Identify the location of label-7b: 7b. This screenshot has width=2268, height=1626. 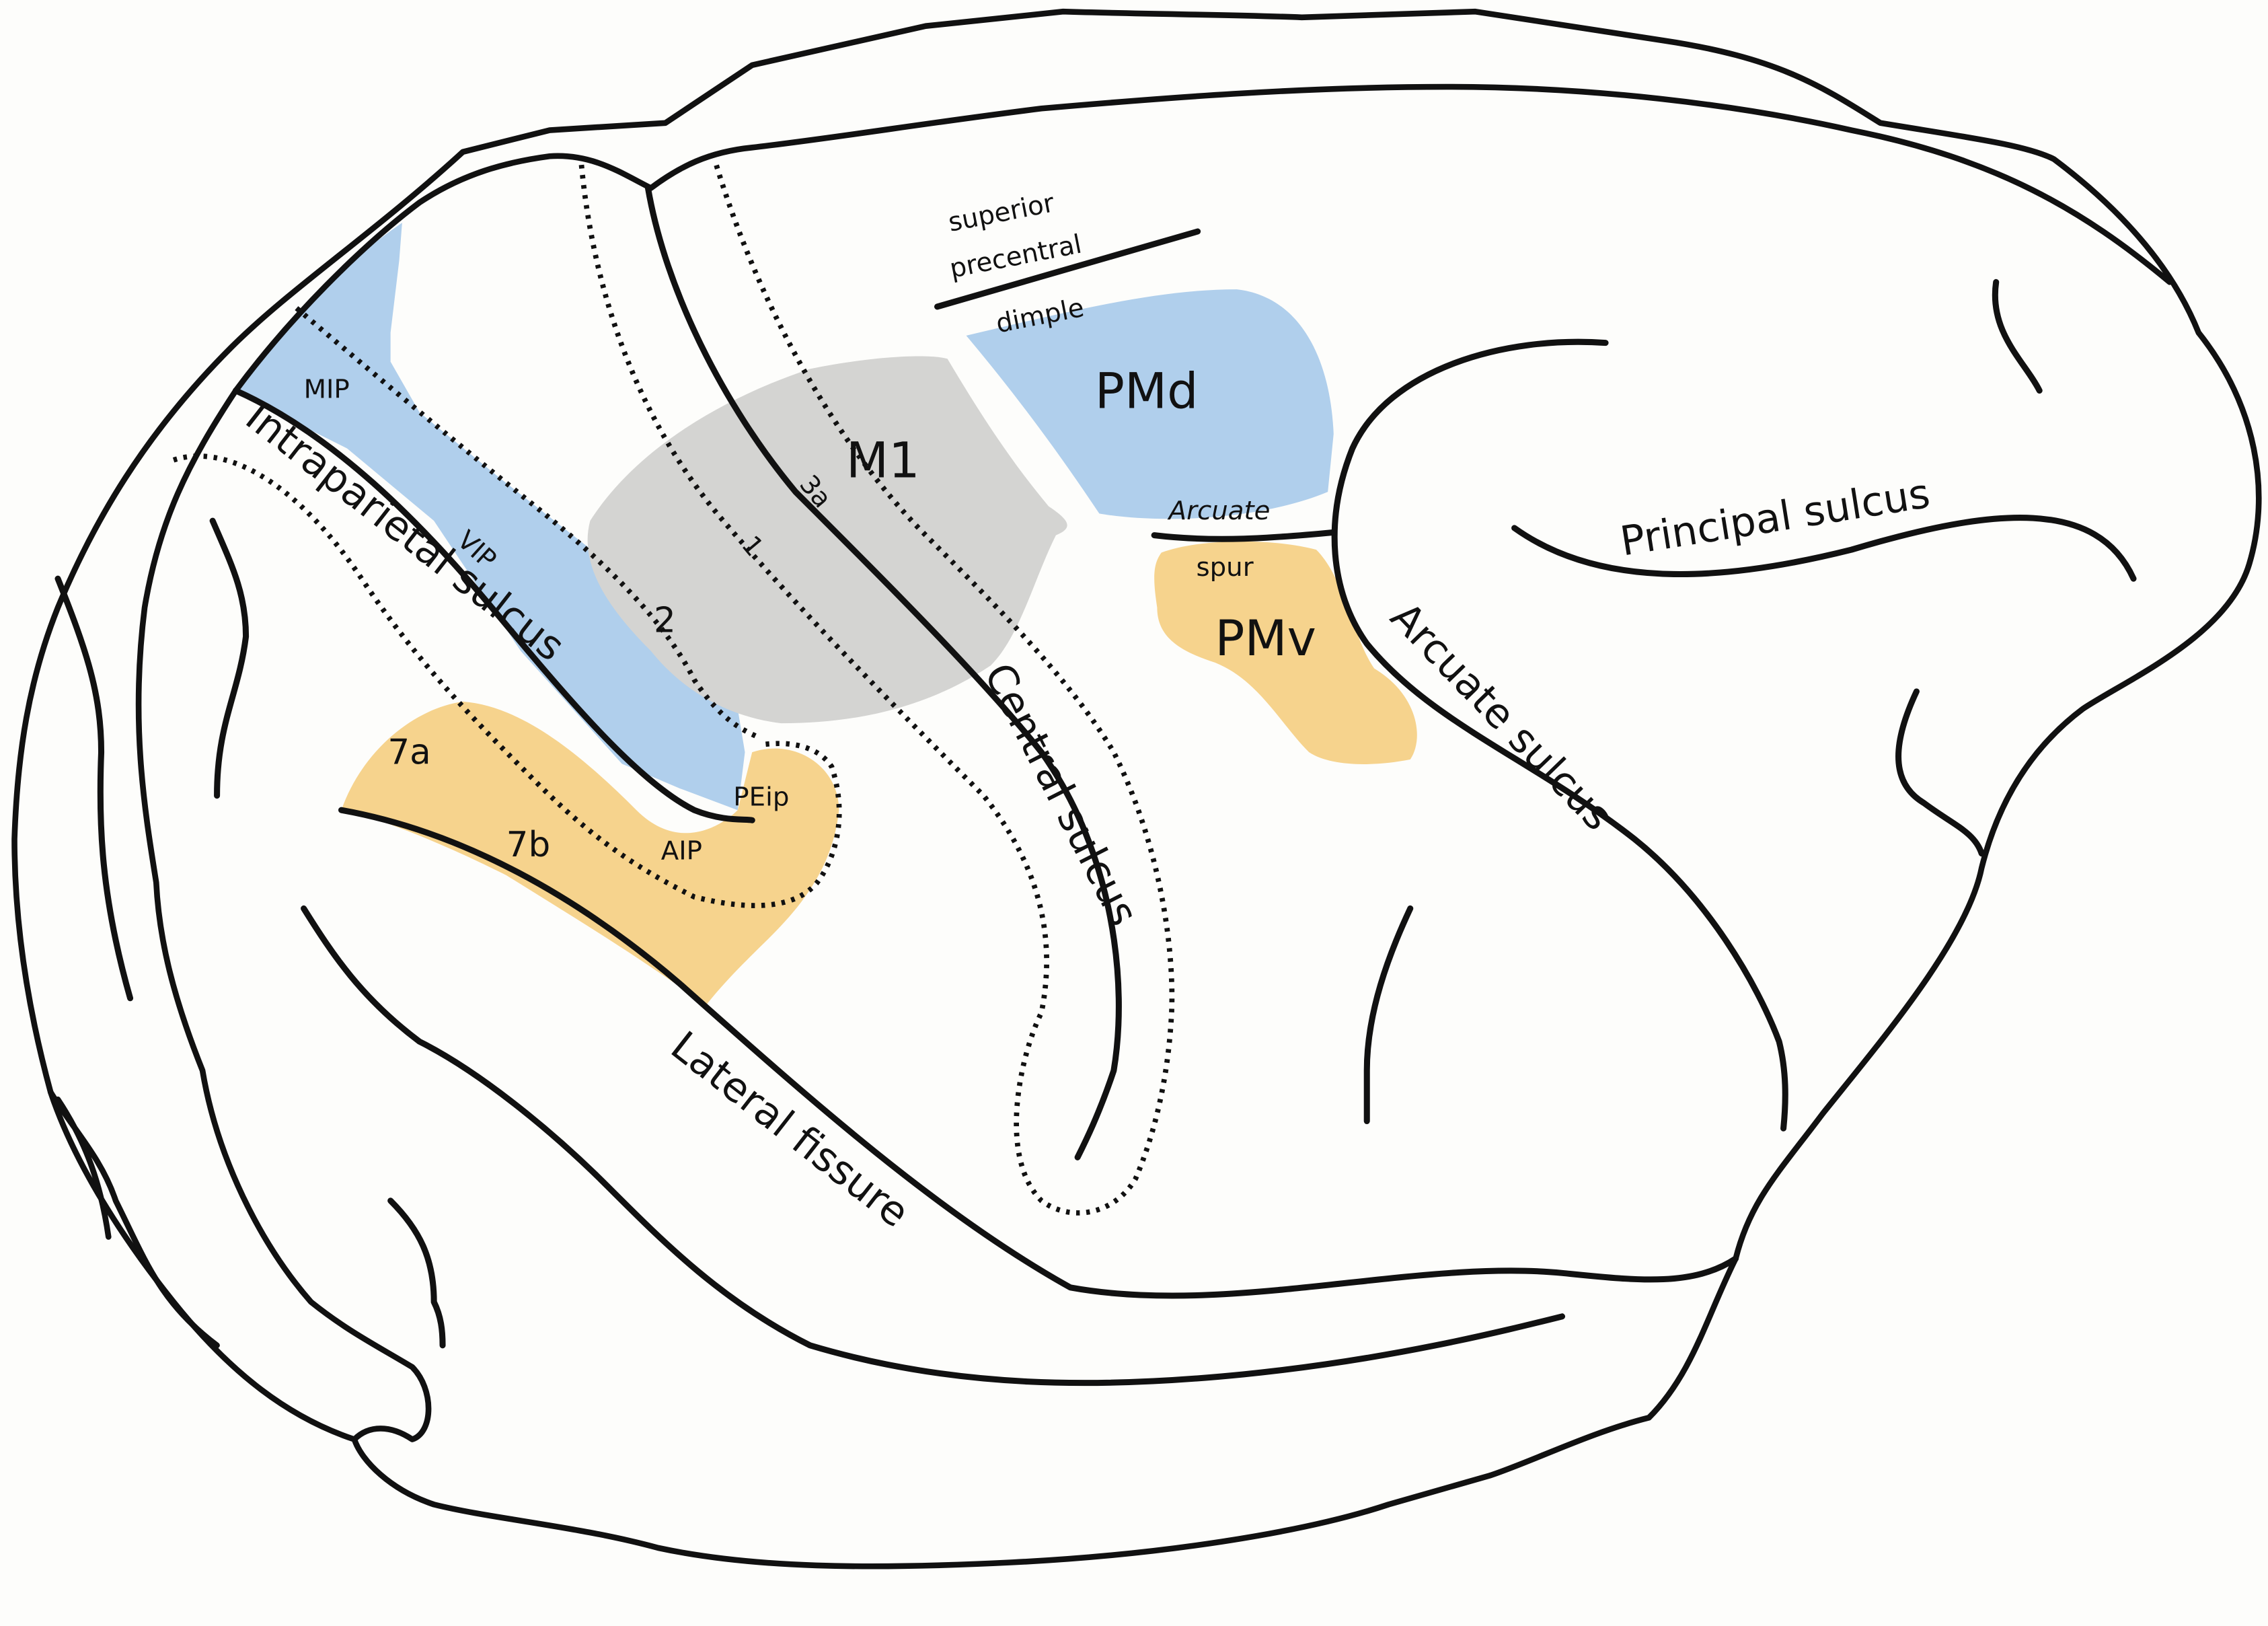
(528, 845).